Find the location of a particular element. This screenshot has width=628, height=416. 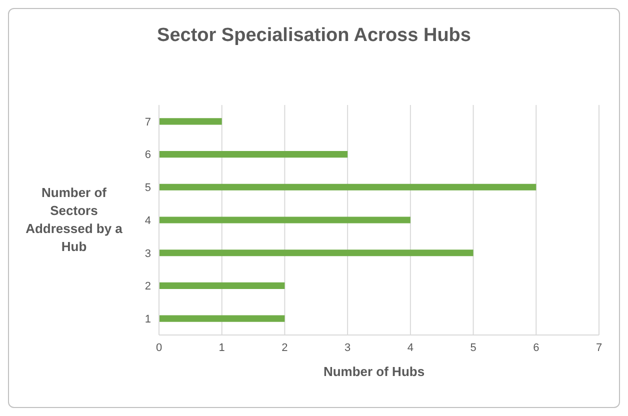

y-tick-label: 6 is located at coordinates (147, 155).